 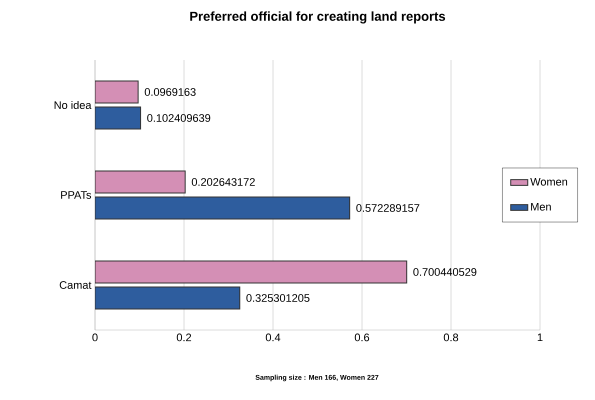 I want to click on data-label: 0.0969163, so click(x=170, y=92).